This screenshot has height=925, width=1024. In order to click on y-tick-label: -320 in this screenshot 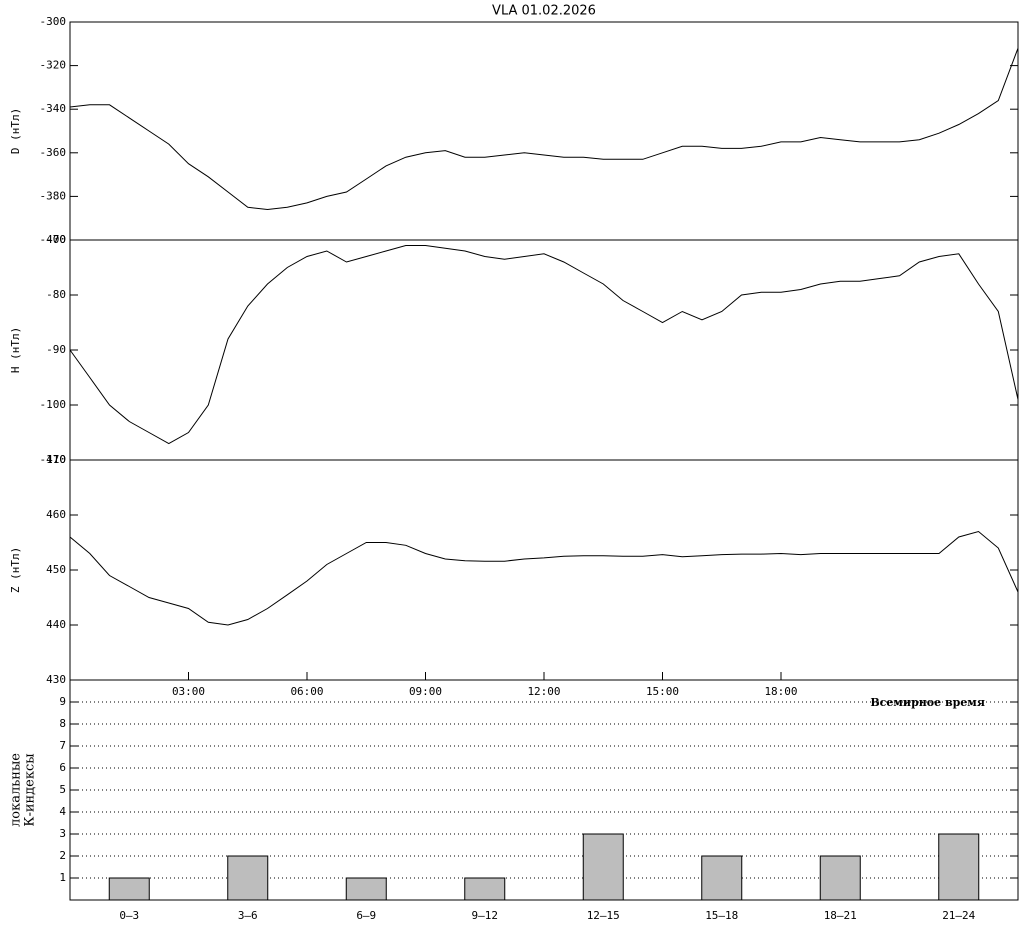, I will do `click(53, 65)`.